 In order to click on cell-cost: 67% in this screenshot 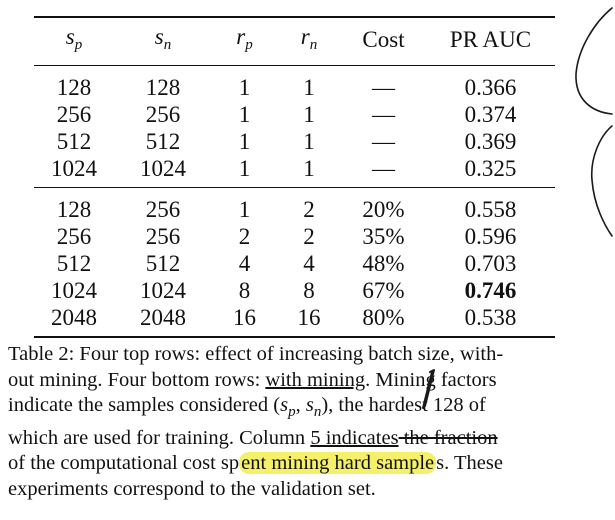, I will do `click(383, 290)`.